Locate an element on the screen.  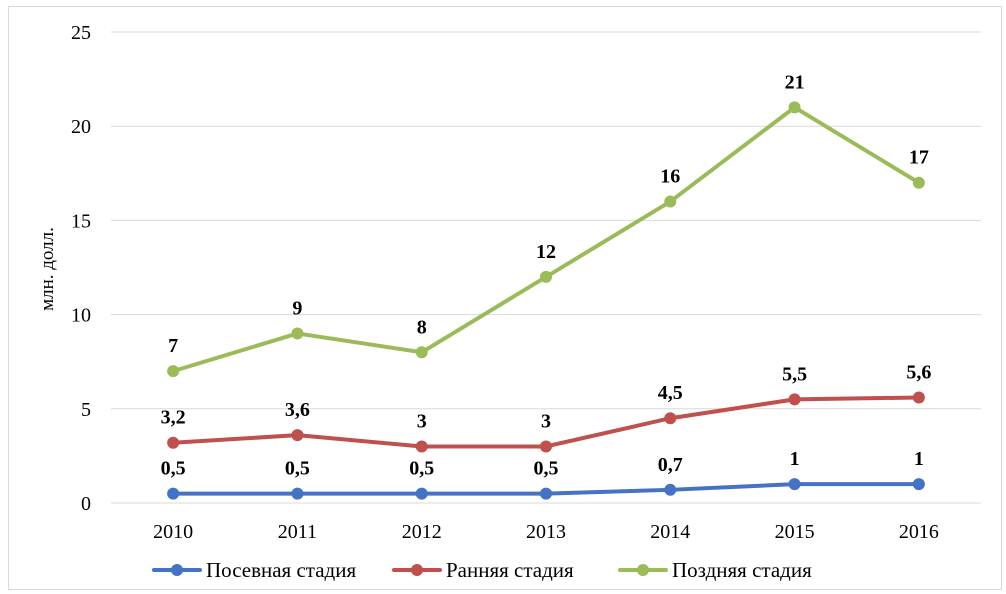
y-axis-label: млн. долл. is located at coordinates (47, 269).